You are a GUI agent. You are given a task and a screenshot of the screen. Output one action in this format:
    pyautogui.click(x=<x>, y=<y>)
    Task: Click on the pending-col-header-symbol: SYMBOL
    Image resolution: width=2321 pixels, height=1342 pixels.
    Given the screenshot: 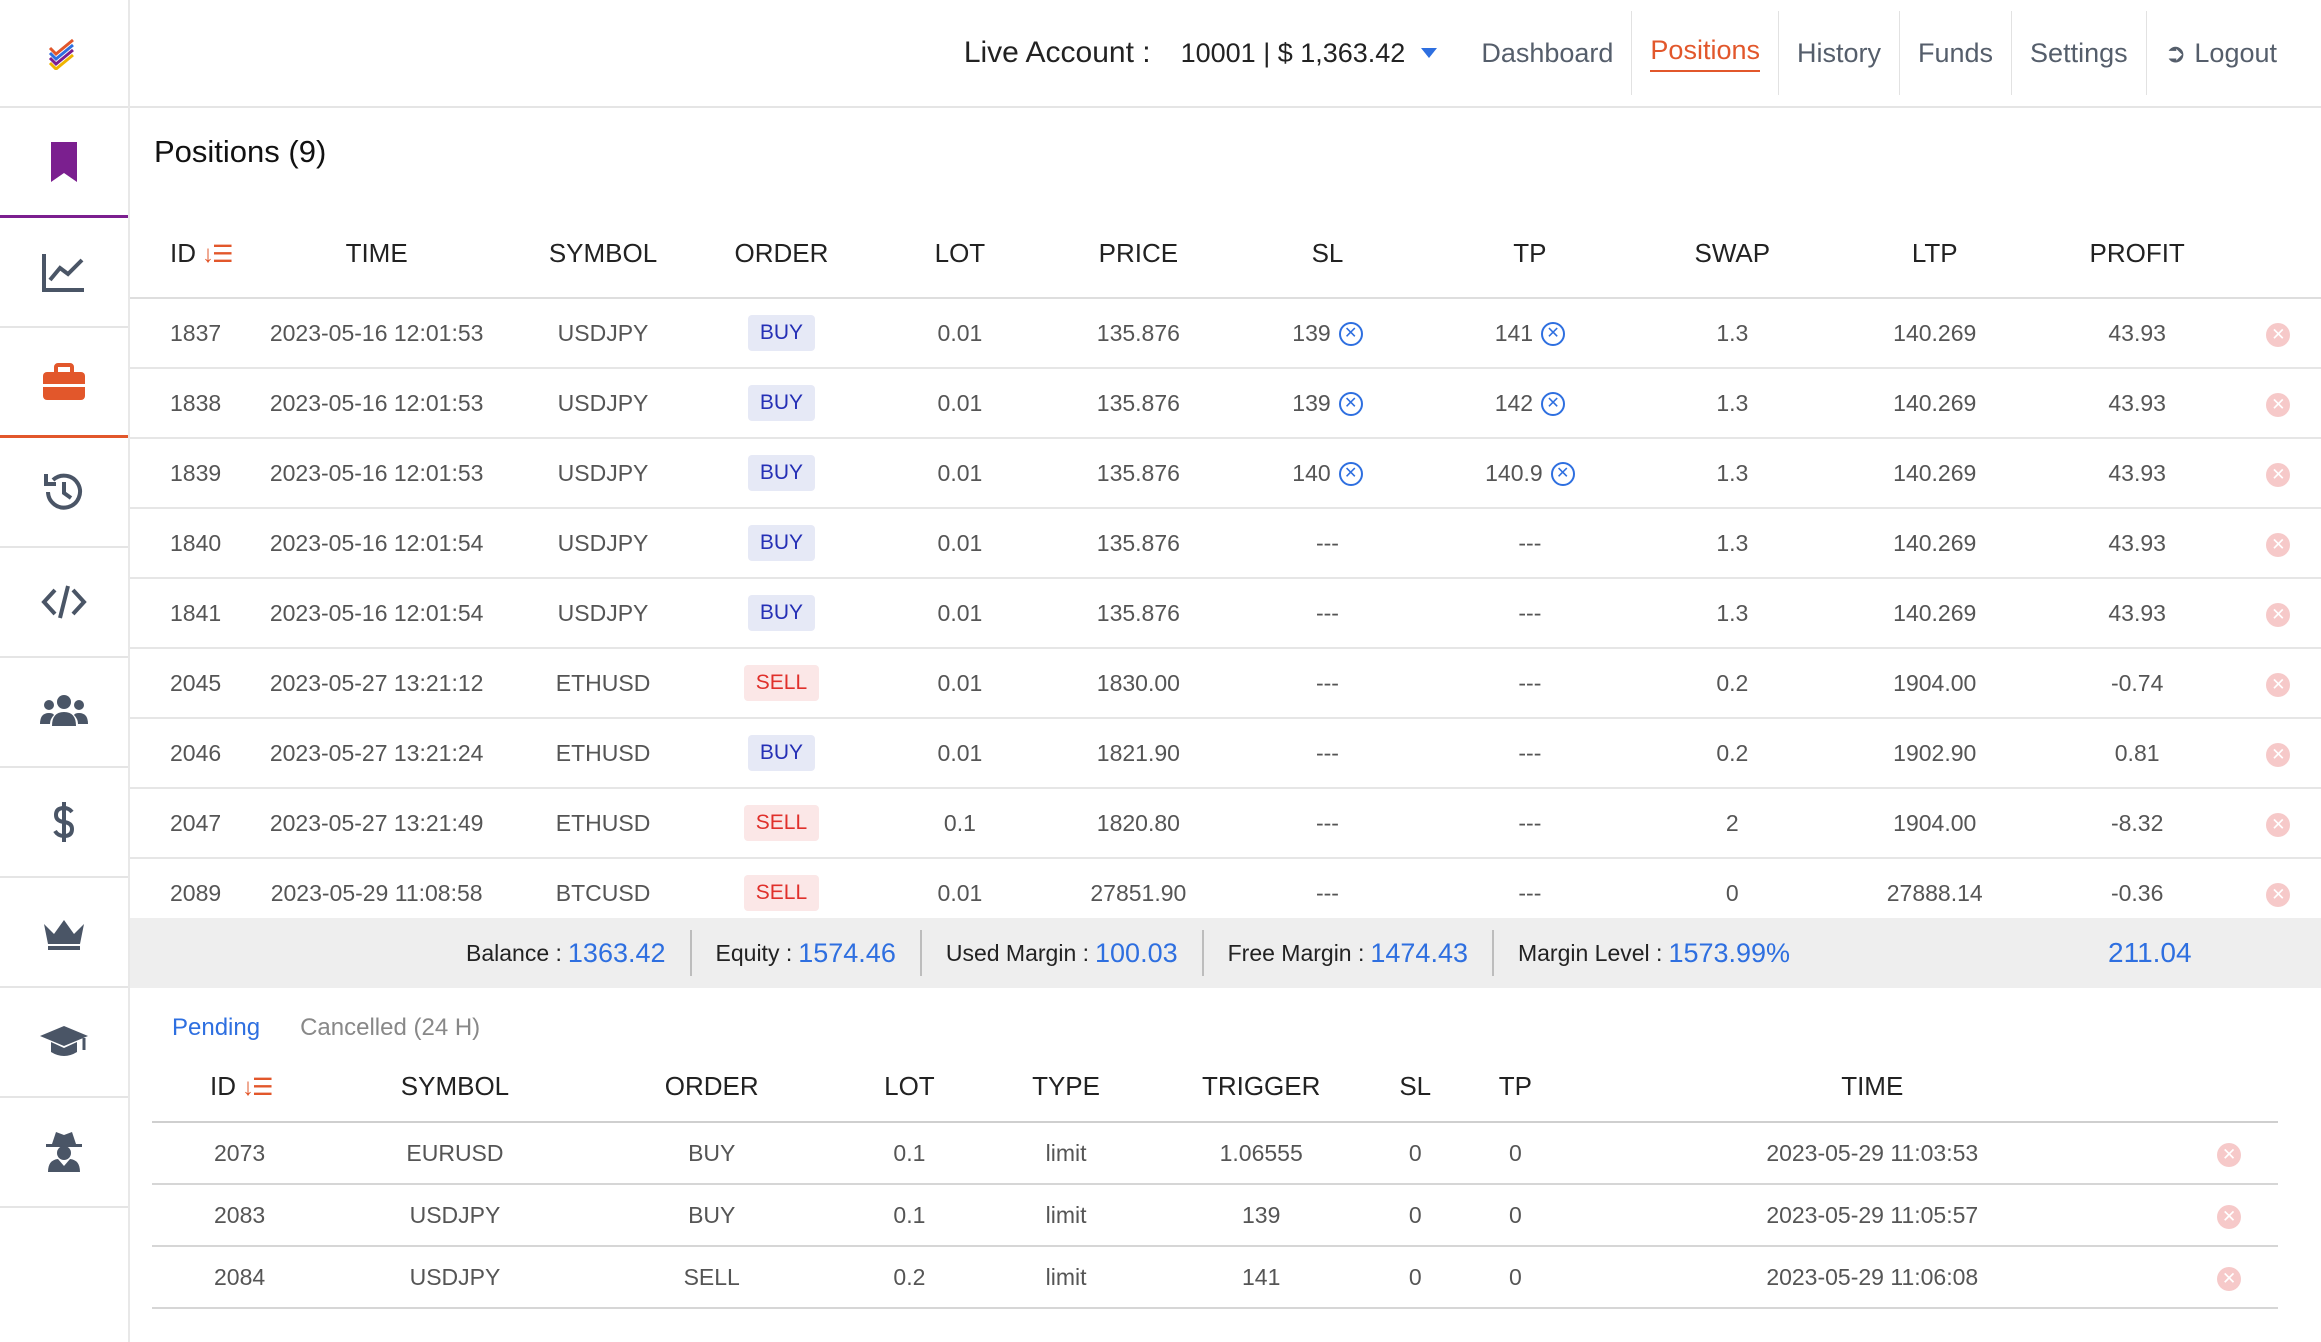 What is the action you would take?
    pyautogui.click(x=455, y=1087)
    